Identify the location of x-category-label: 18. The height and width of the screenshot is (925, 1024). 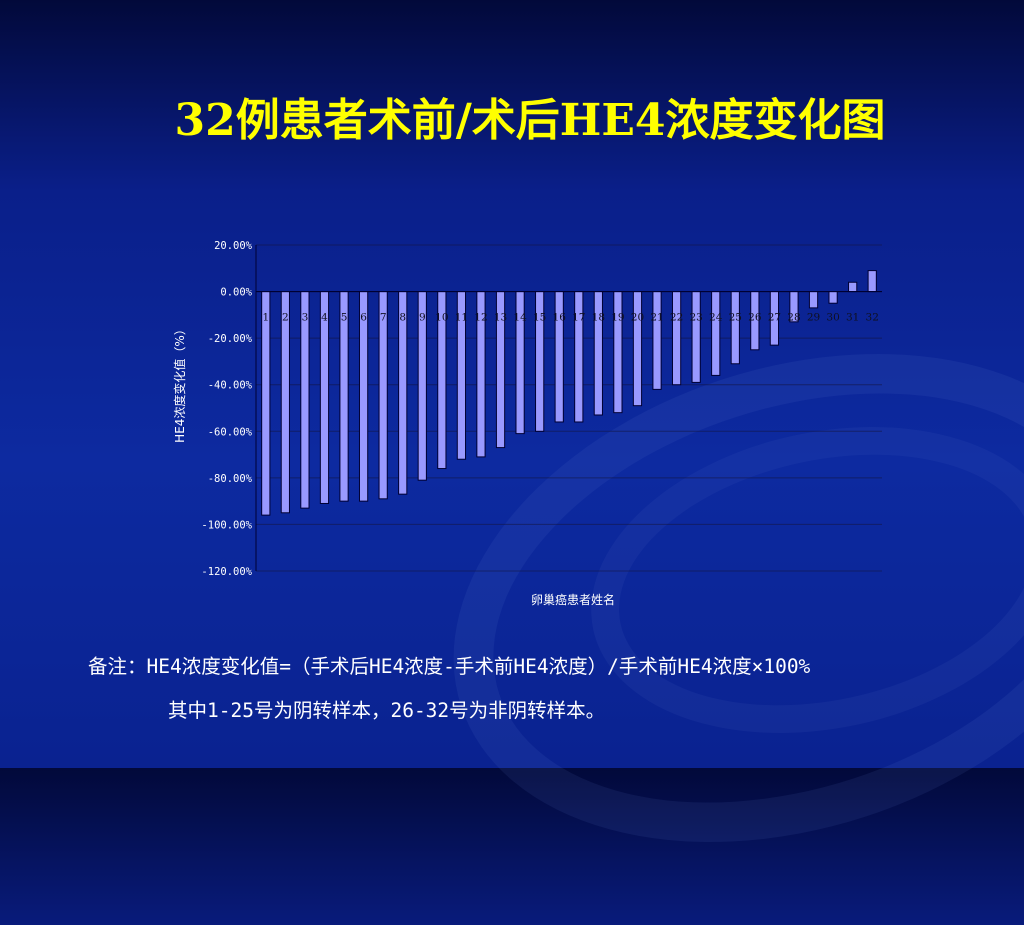
(598, 318).